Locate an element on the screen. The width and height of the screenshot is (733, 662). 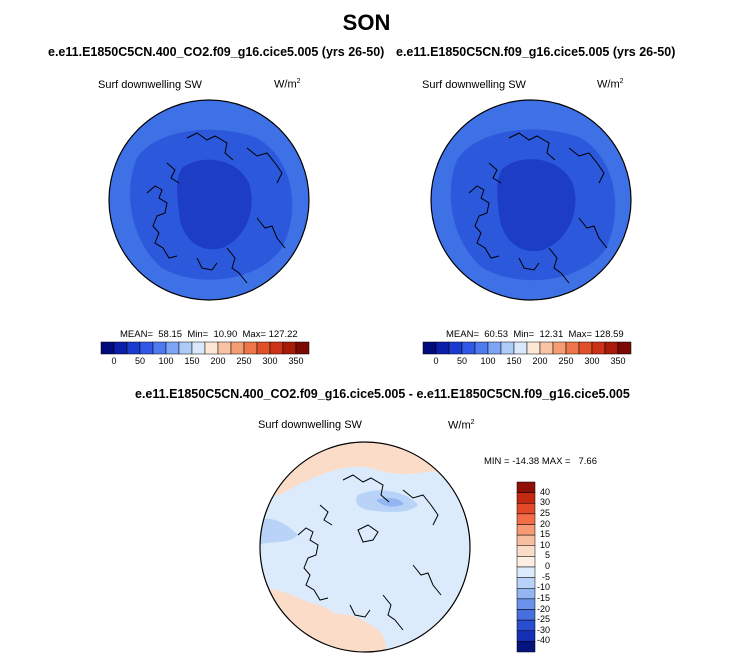
diff-colorbar-ticks: 40 30 25 20 15 10 5 0 -5 -10 -15 -20 -25 -30 -40 is located at coordinates (534, 567).